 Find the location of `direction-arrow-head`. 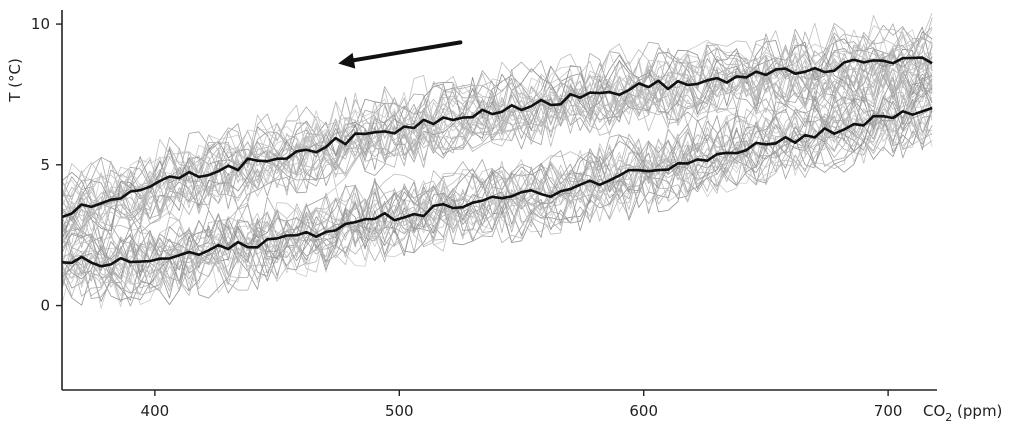

direction-arrow-head is located at coordinates (347, 60).